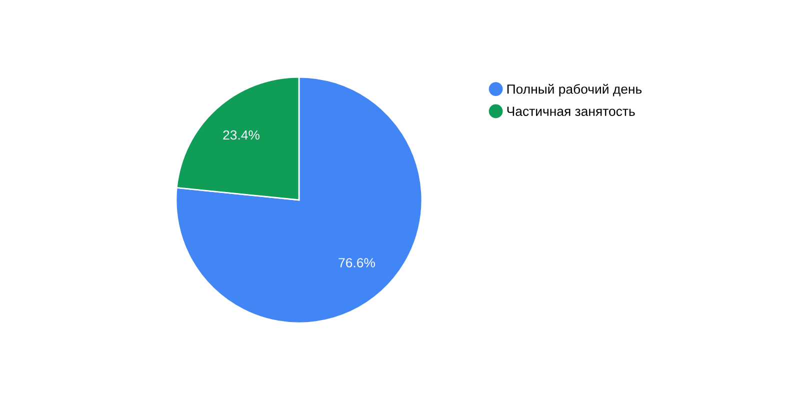 Image resolution: width=800 pixels, height=400 pixels. What do you see at coordinates (571, 111) in the screenshot?
I see `legend-label: Частичная занятость` at bounding box center [571, 111].